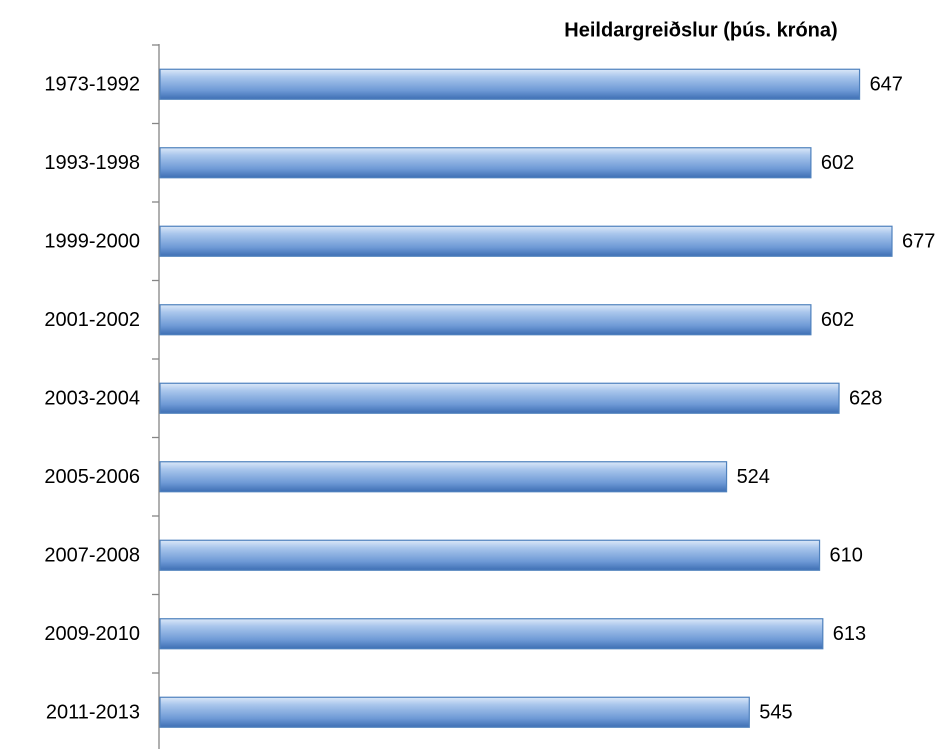 The width and height of the screenshot is (949, 749). What do you see at coordinates (753, 477) in the screenshot?
I see `value-label: 524` at bounding box center [753, 477].